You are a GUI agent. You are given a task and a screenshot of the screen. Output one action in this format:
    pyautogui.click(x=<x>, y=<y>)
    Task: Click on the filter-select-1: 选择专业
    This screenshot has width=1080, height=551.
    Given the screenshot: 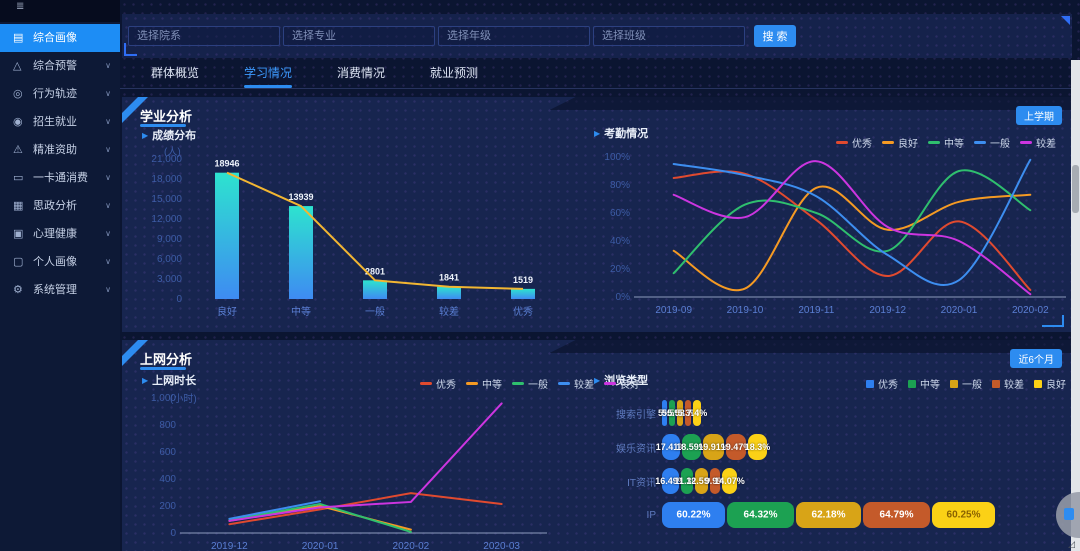 What is the action you would take?
    pyautogui.click(x=359, y=36)
    